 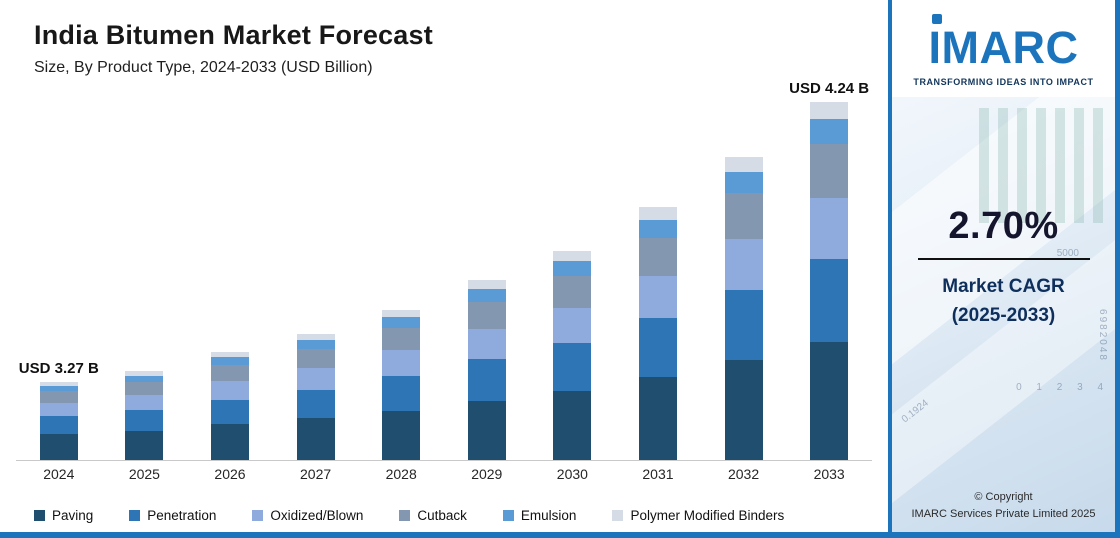 What do you see at coordinates (487, 474) in the screenshot?
I see `x-axis-label: 2029` at bounding box center [487, 474].